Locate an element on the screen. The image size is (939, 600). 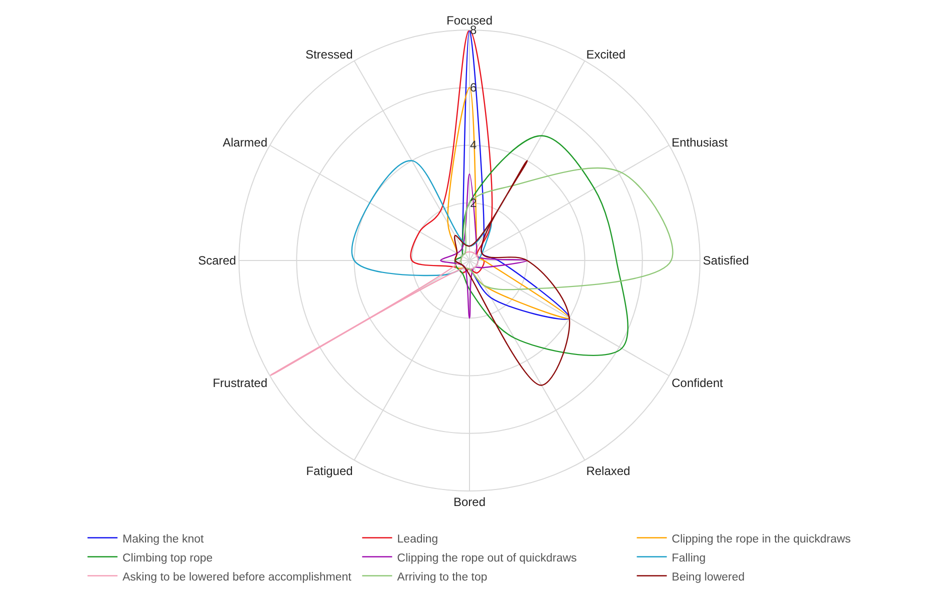
spoke-label: Satisfied is located at coordinates (725, 261).